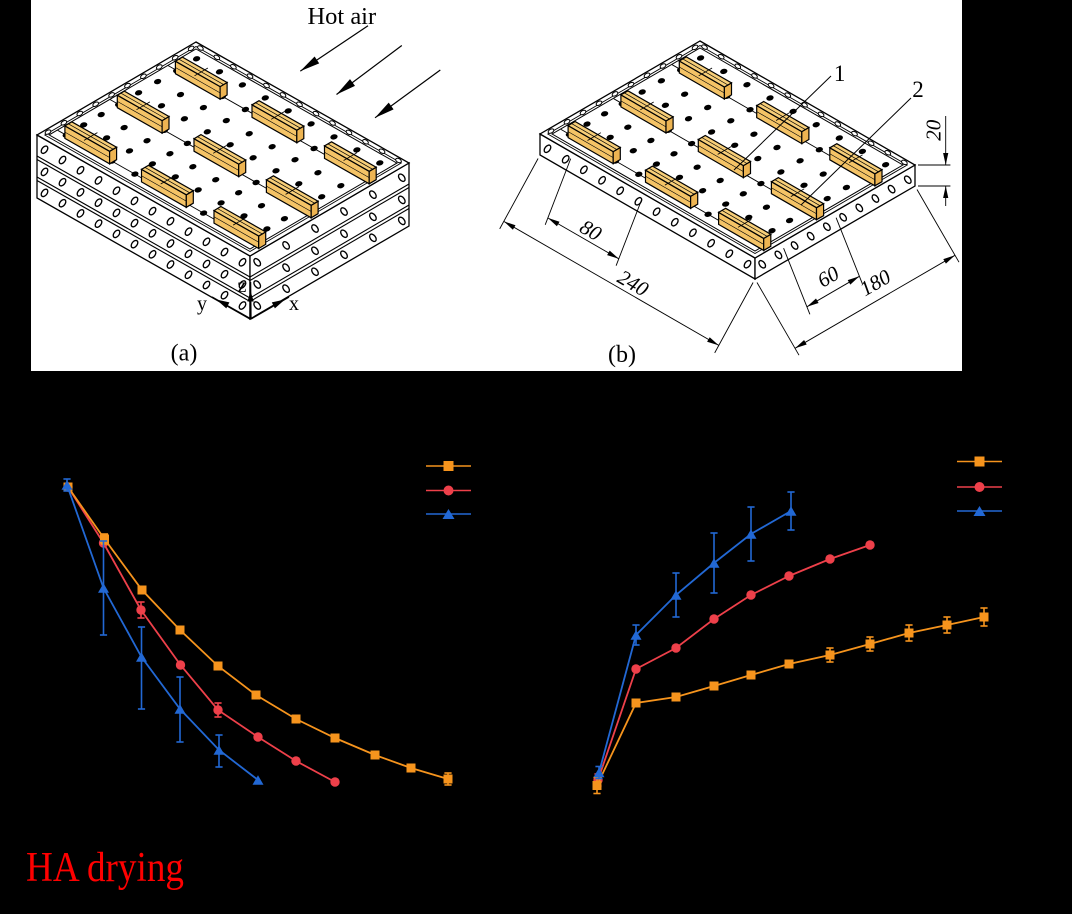  What do you see at coordinates (184, 354) in the screenshot?
I see `svg-text: (a)` at bounding box center [184, 354].